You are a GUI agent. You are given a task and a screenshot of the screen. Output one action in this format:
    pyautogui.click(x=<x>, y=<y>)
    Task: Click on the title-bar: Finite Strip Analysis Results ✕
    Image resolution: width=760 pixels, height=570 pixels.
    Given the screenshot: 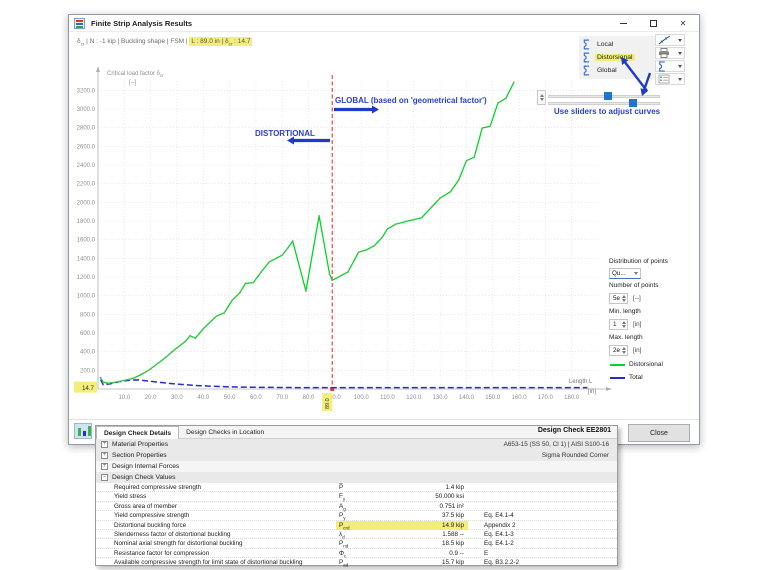 What is the action you would take?
    pyautogui.click(x=384, y=23)
    